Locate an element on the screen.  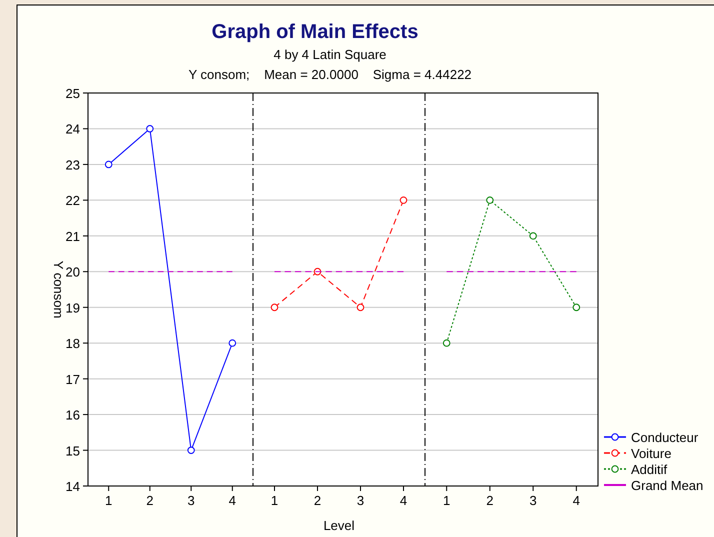
y-tick-label: 25 is located at coordinates (73, 93).